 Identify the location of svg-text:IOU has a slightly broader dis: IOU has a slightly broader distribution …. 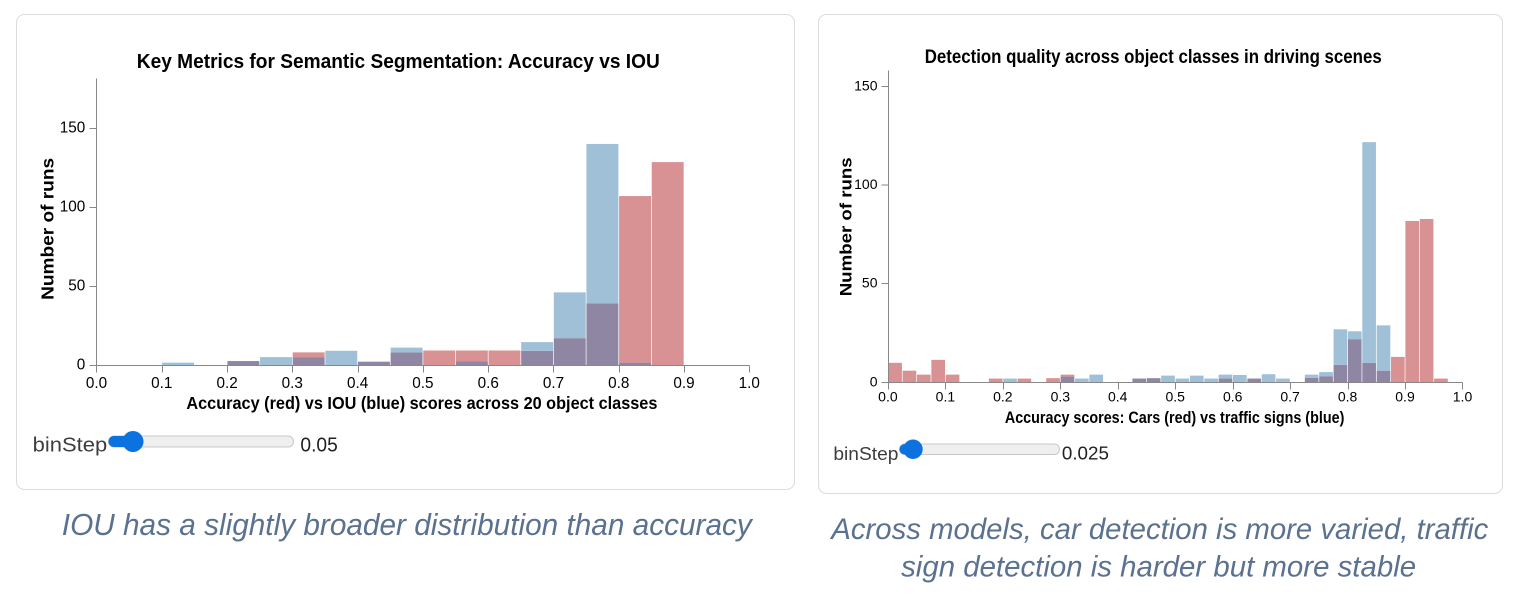
(408, 524).